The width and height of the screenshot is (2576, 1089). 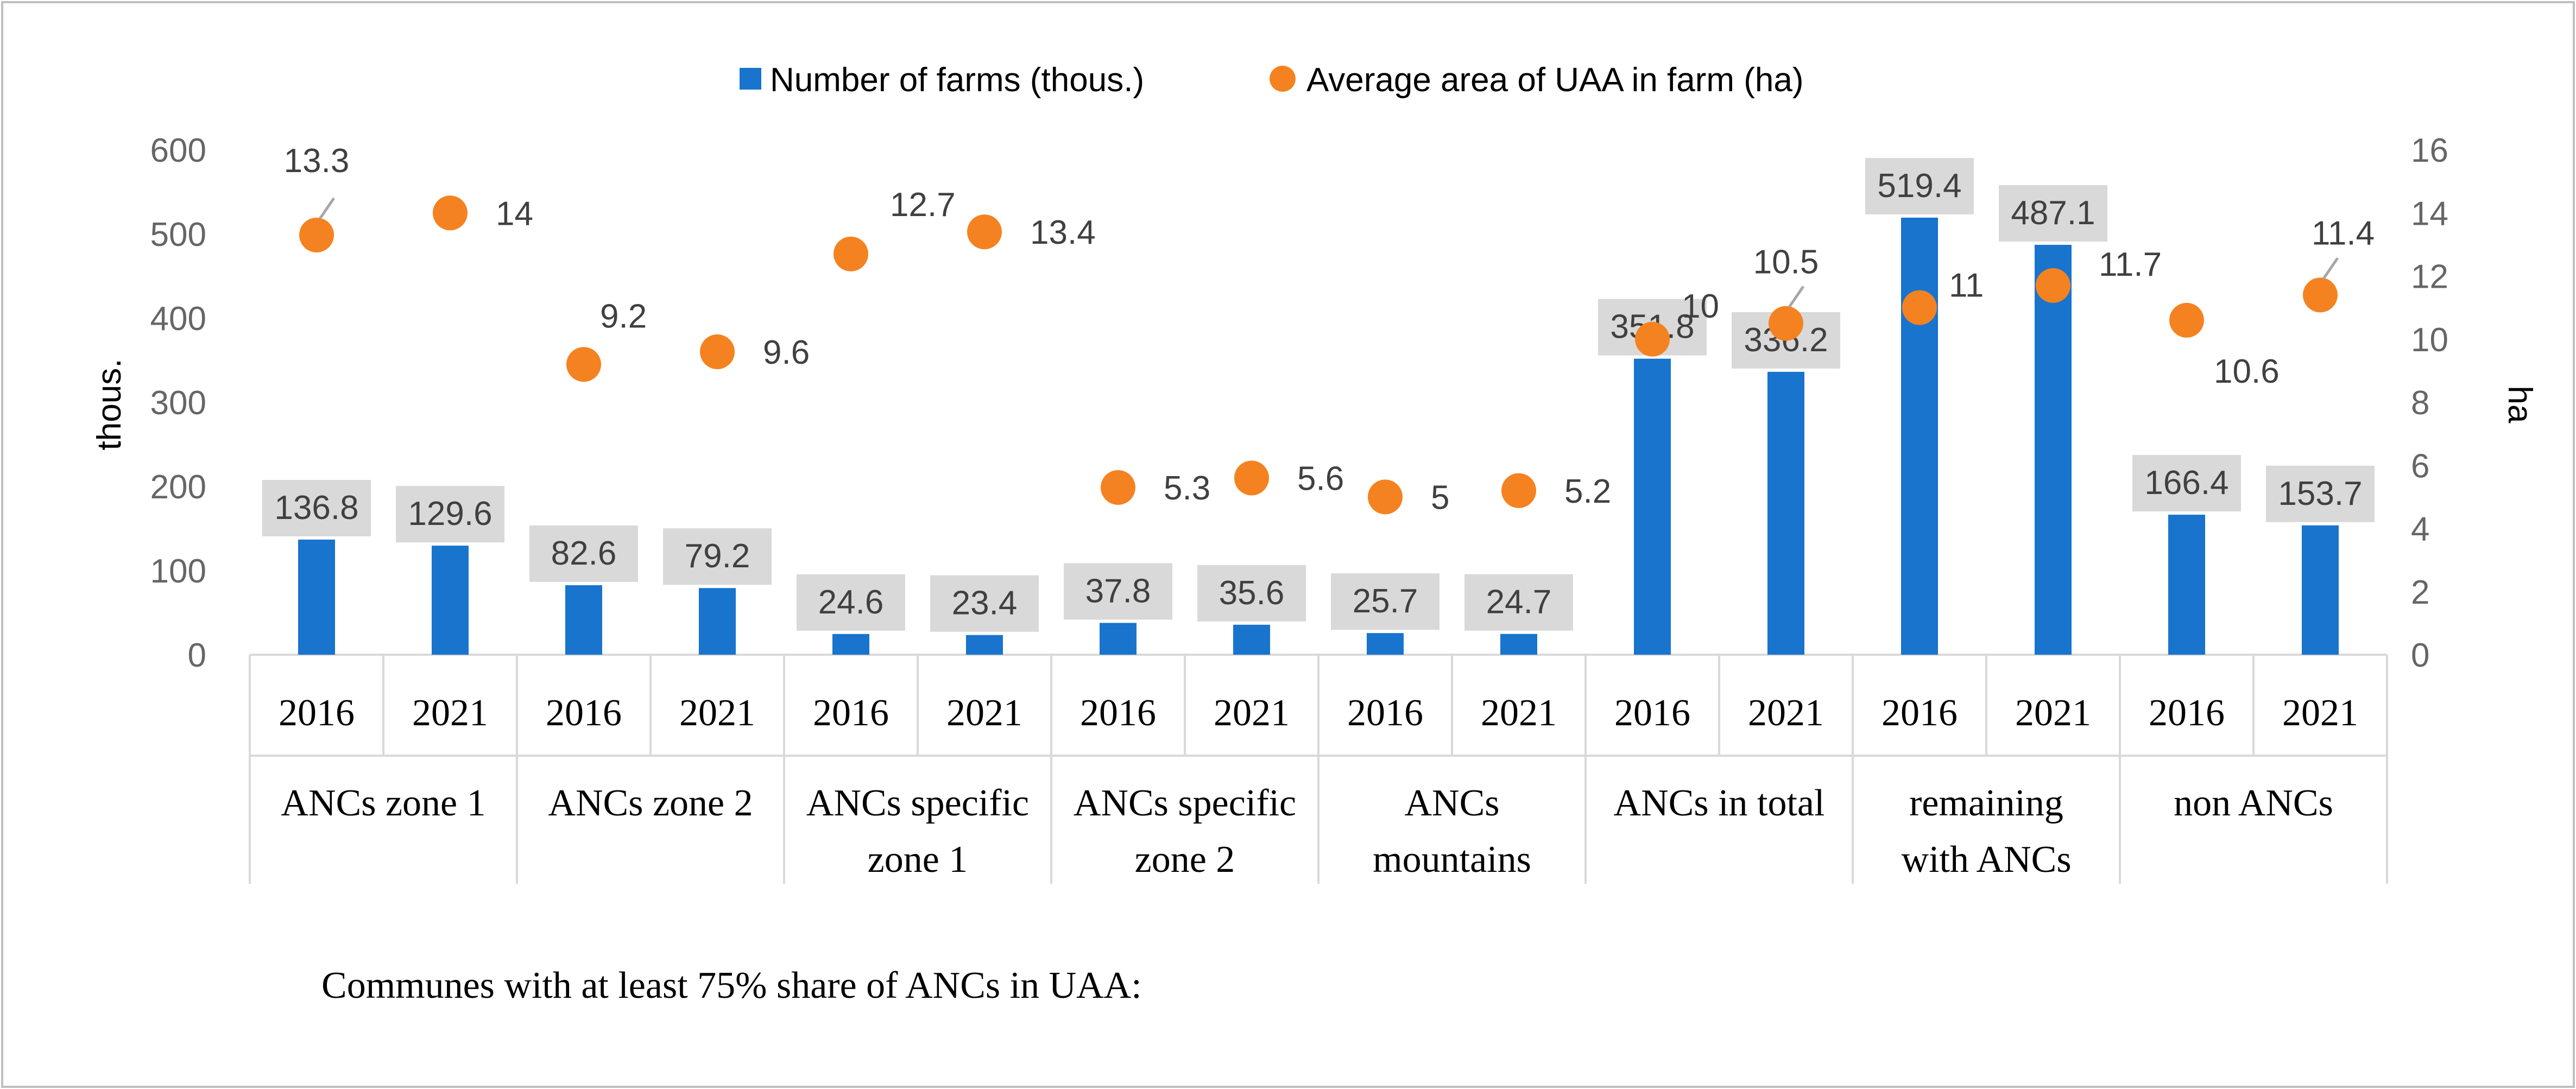 What do you see at coordinates (624, 316) in the screenshot?
I see `dot-value-label: 9.2` at bounding box center [624, 316].